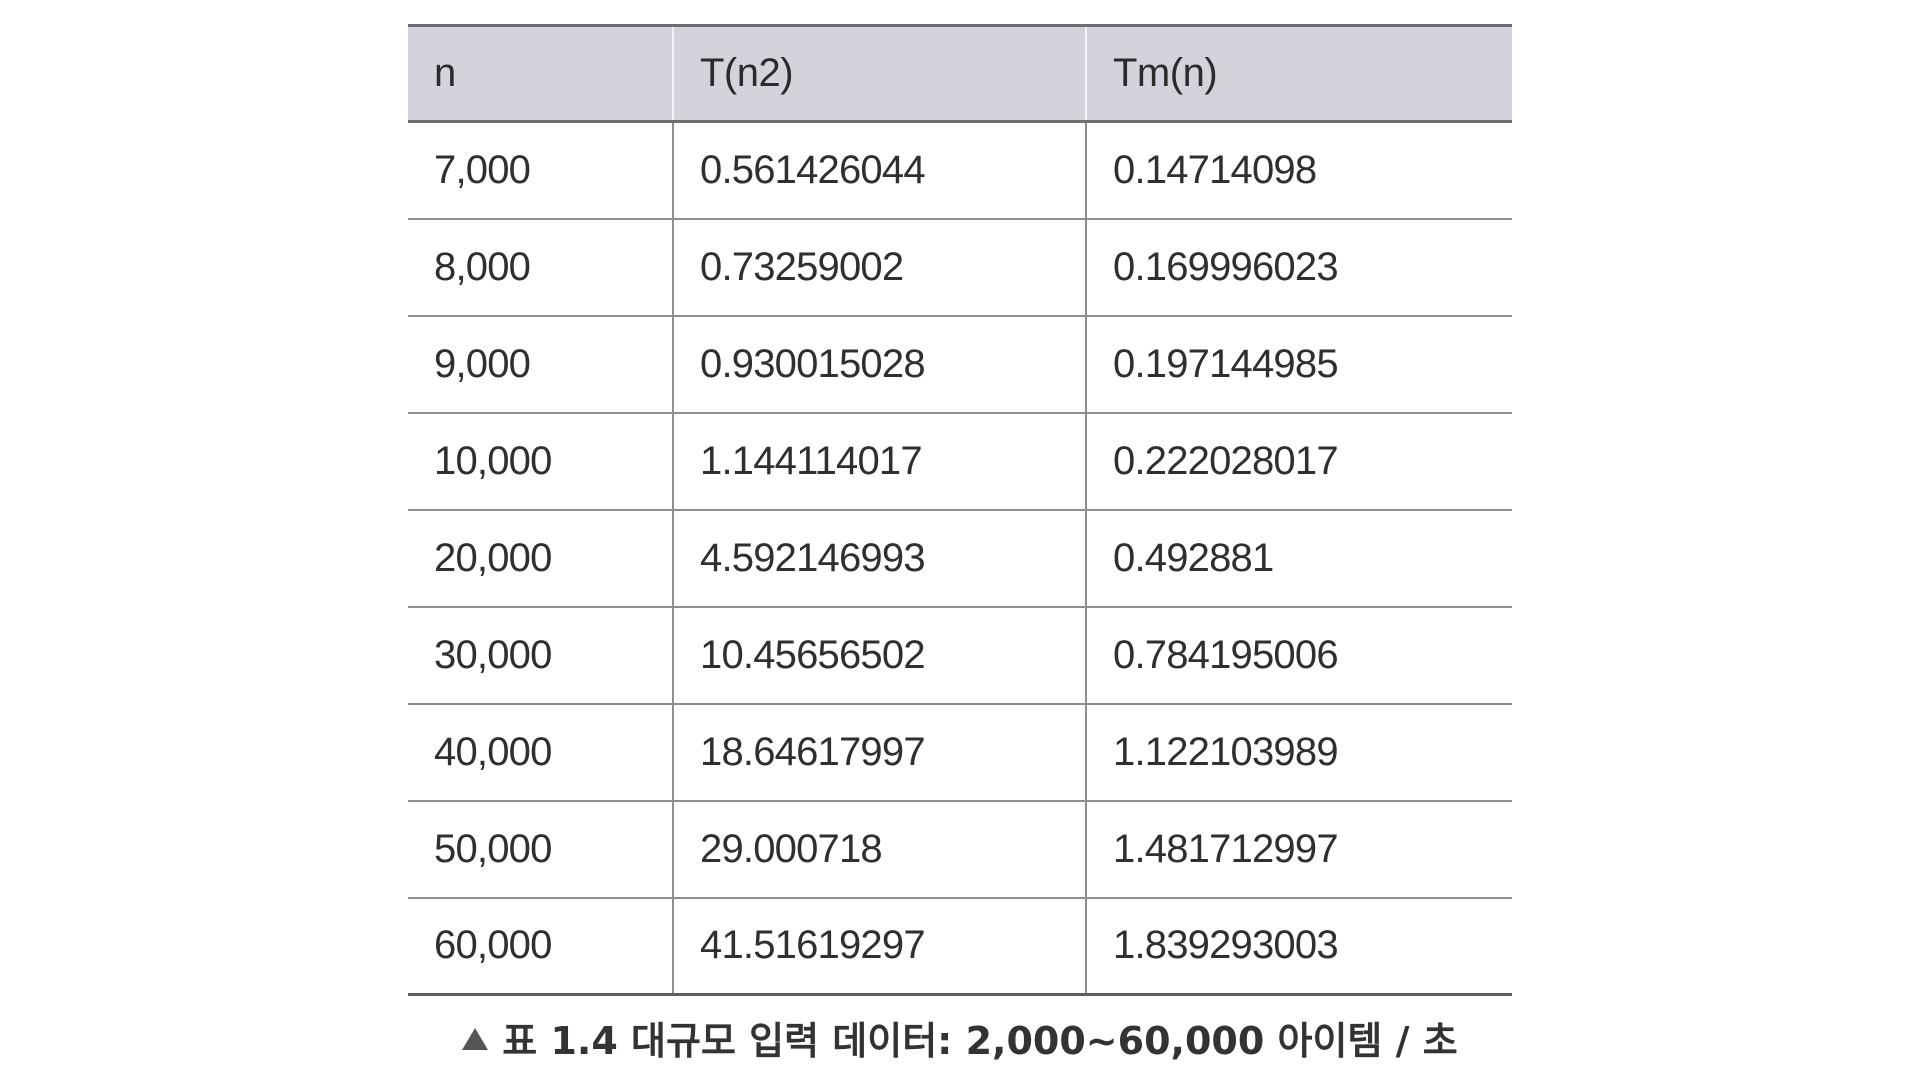  Describe the element at coordinates (482, 363) in the screenshot. I see `cell-n: 9,000` at that location.